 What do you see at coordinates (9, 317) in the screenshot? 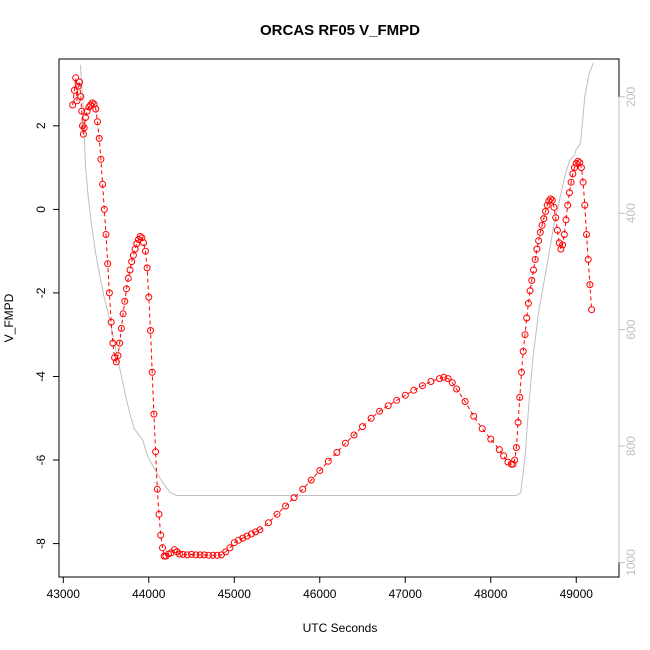
I see `y-axis-label: V_FMPD` at bounding box center [9, 317].